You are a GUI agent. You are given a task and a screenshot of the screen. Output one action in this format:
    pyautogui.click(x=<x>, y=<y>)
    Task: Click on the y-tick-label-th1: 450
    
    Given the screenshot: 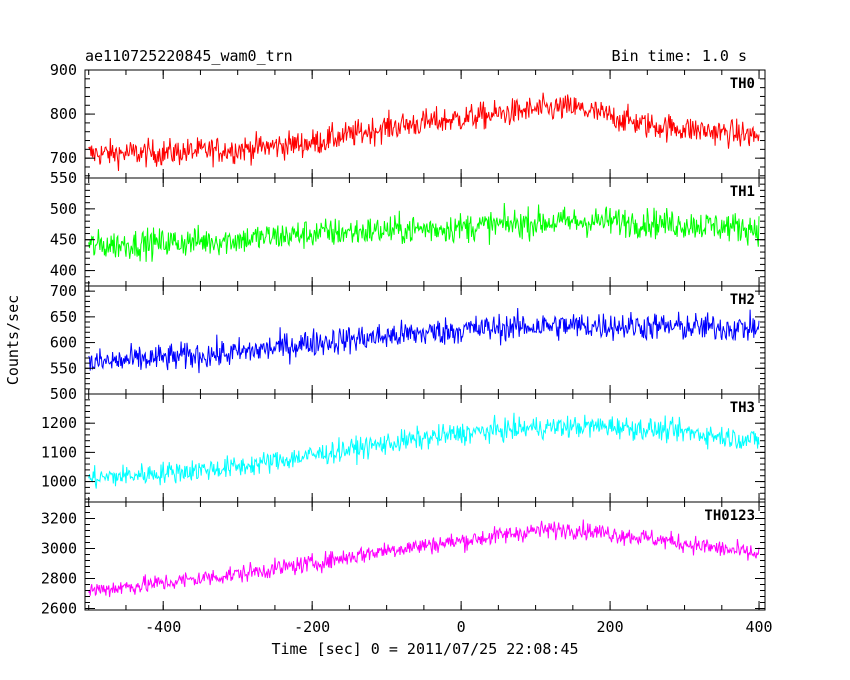 What is the action you would take?
    pyautogui.click(x=63, y=240)
    